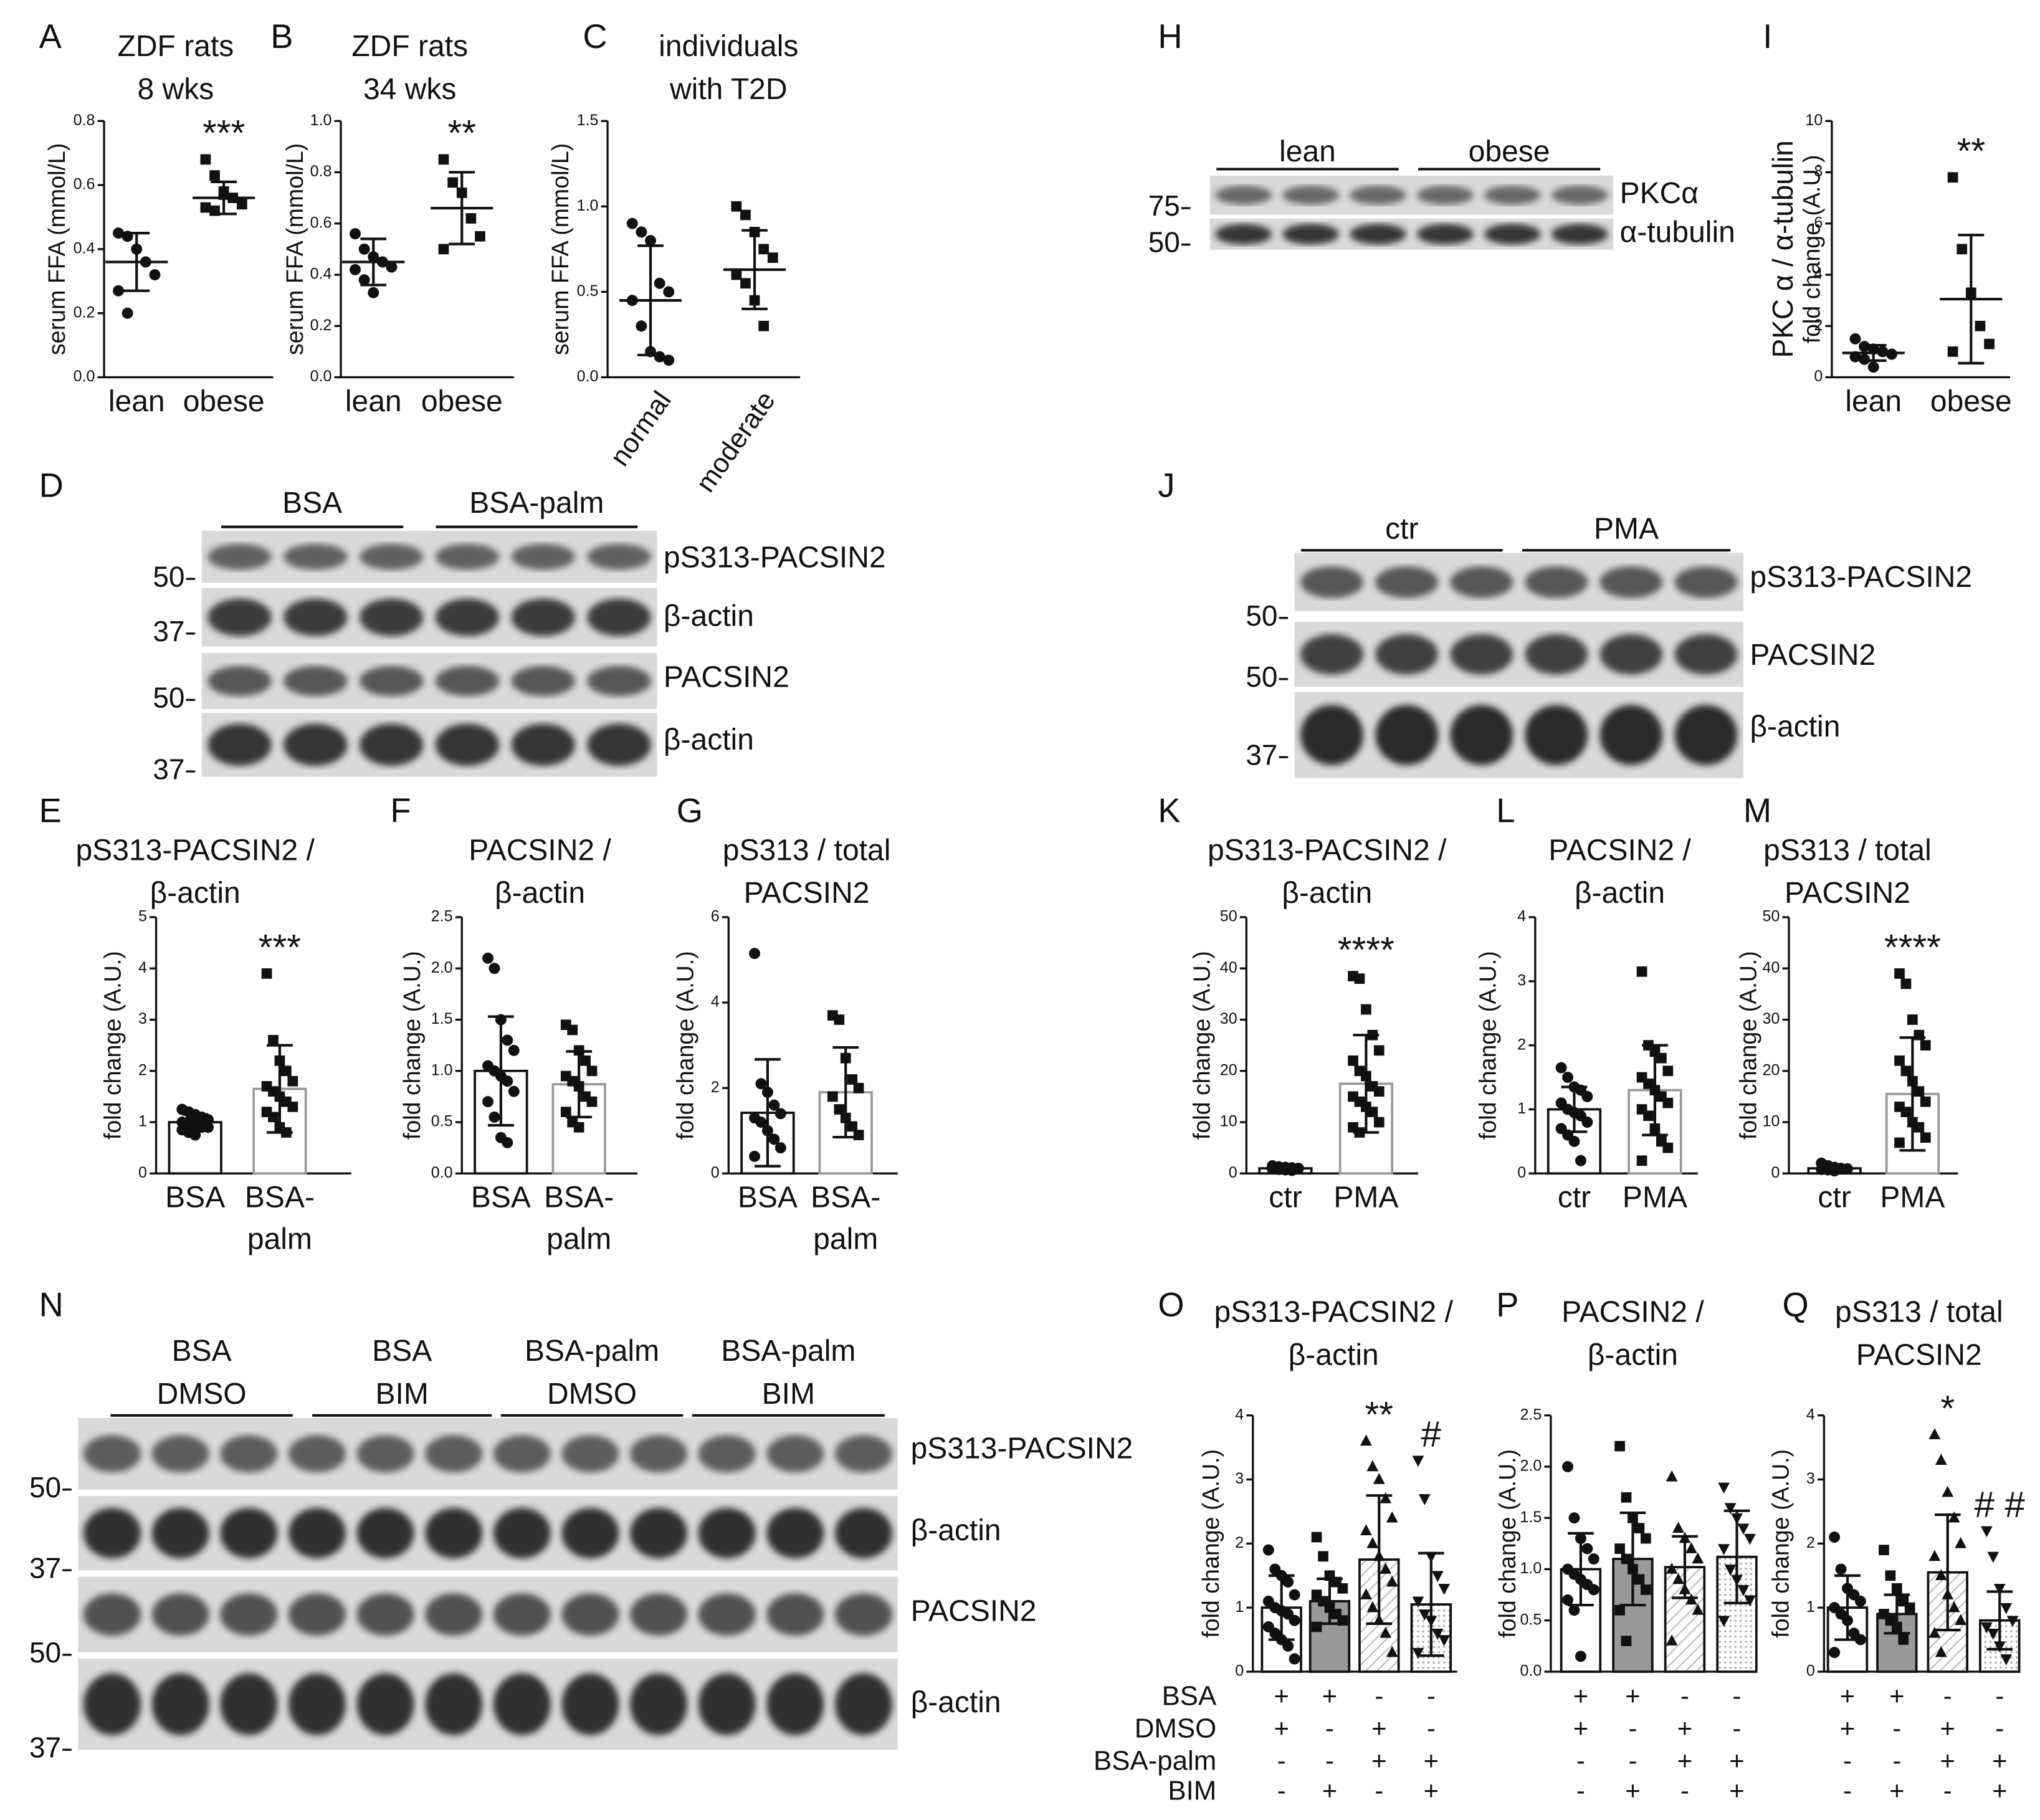 The image size is (2040, 1820). Describe the element at coordinates (1333, 1311) in the screenshot. I see `chart-title: pS313-PACSIN2 /` at that location.